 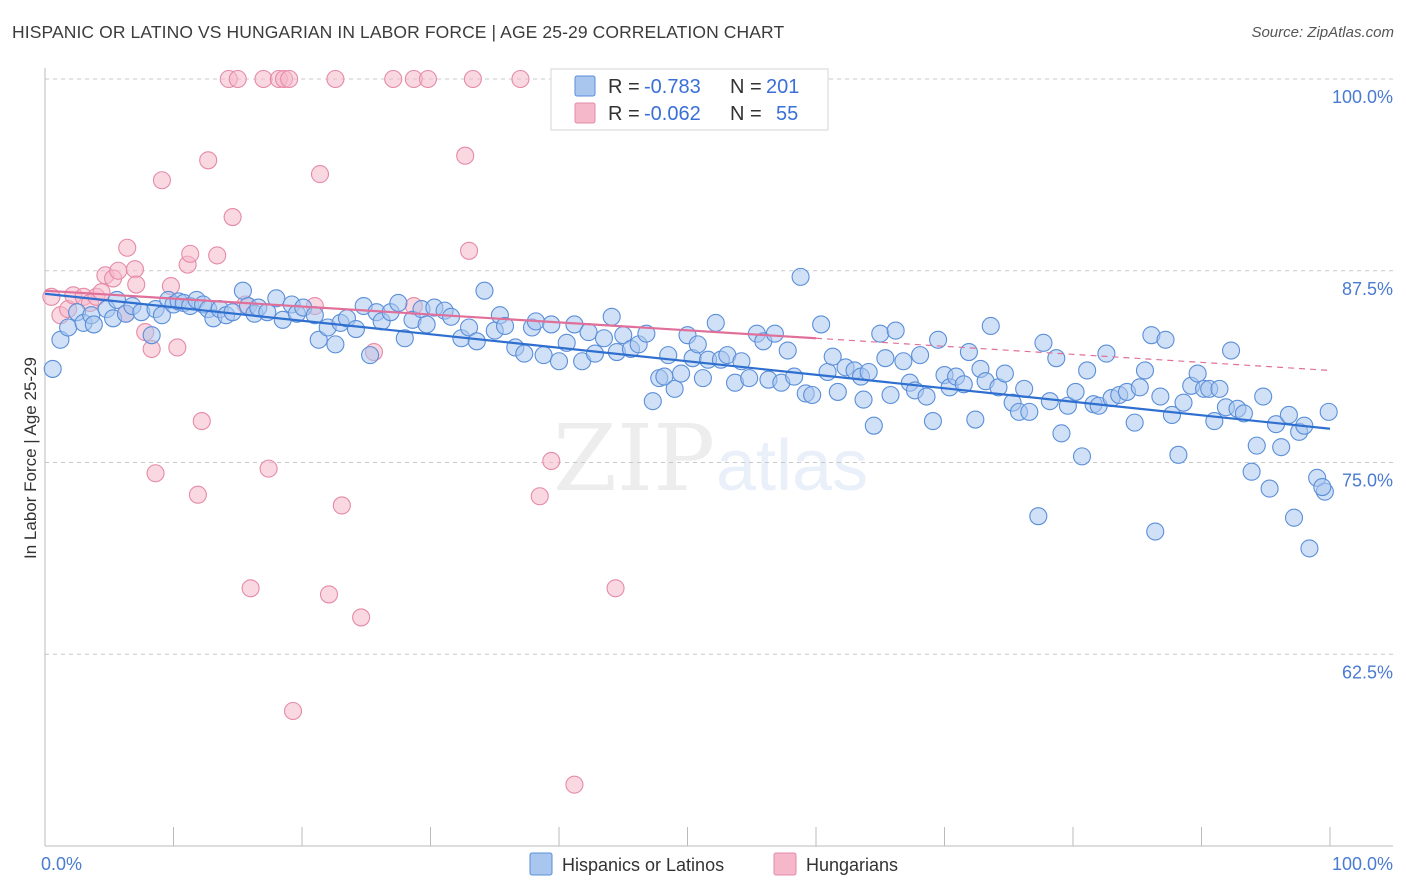 What do you see at coordinates (1367, 672) in the screenshot?
I see `y-tick-label-0: 62.5%` at bounding box center [1367, 672].